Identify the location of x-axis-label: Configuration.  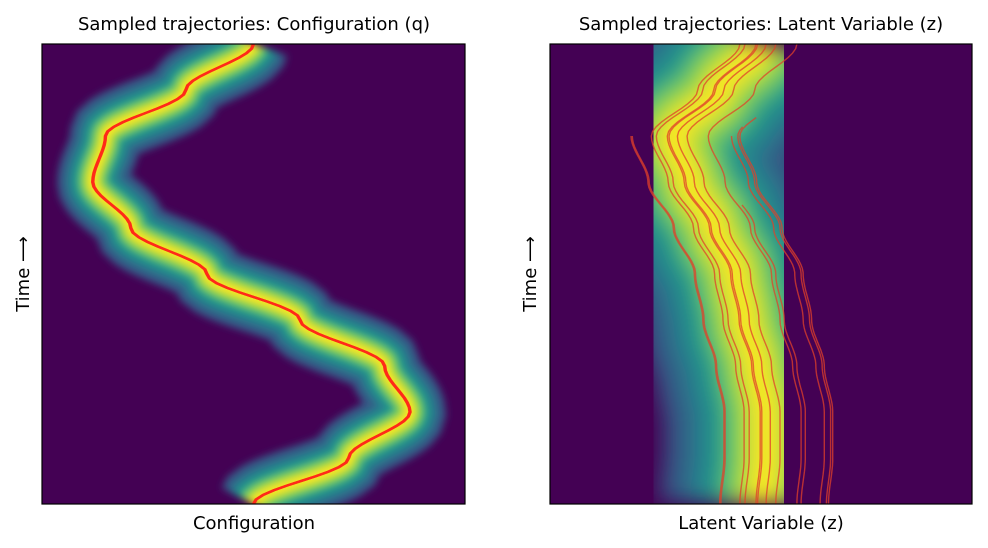
(254, 523).